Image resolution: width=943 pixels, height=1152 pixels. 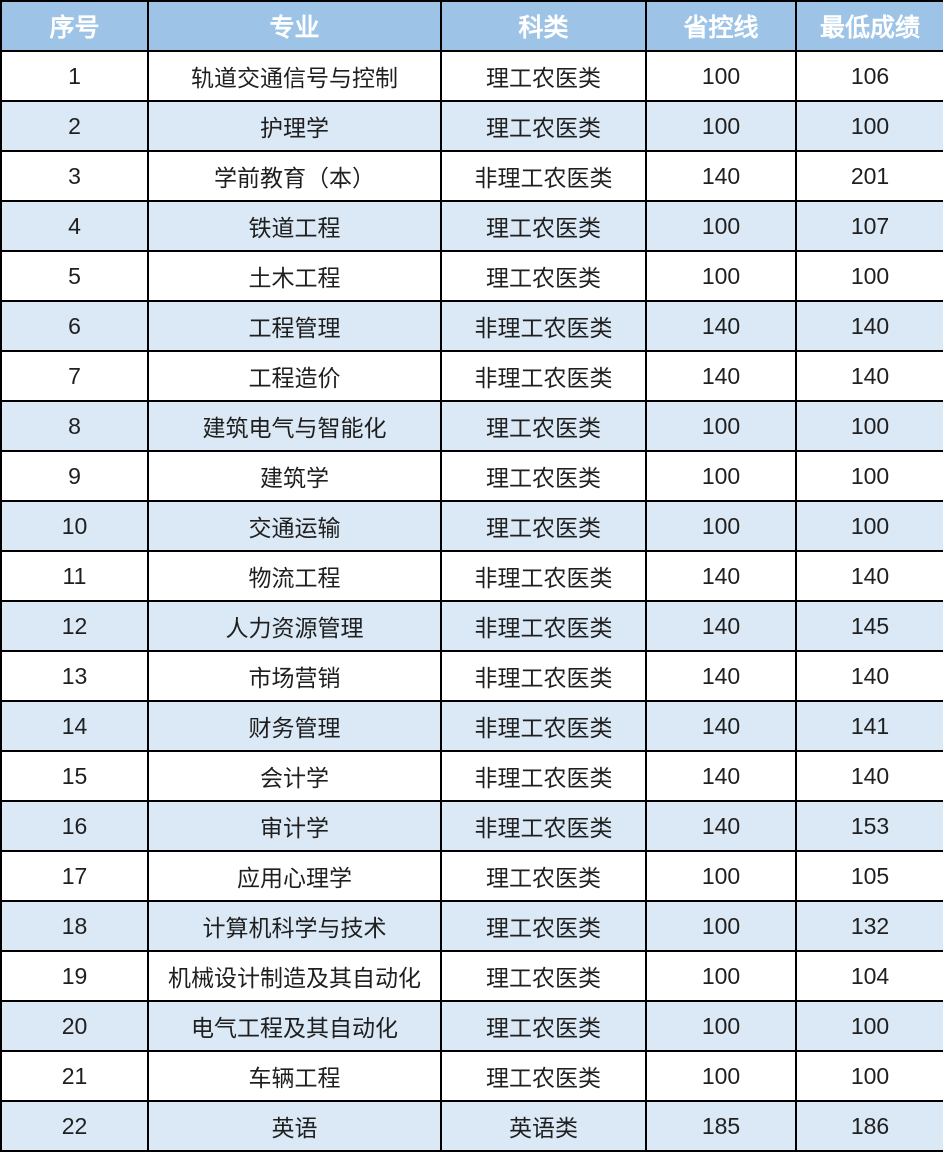 I want to click on table-row: 14 财务管理 非理工农医类 140 141, so click(x=471, y=726).